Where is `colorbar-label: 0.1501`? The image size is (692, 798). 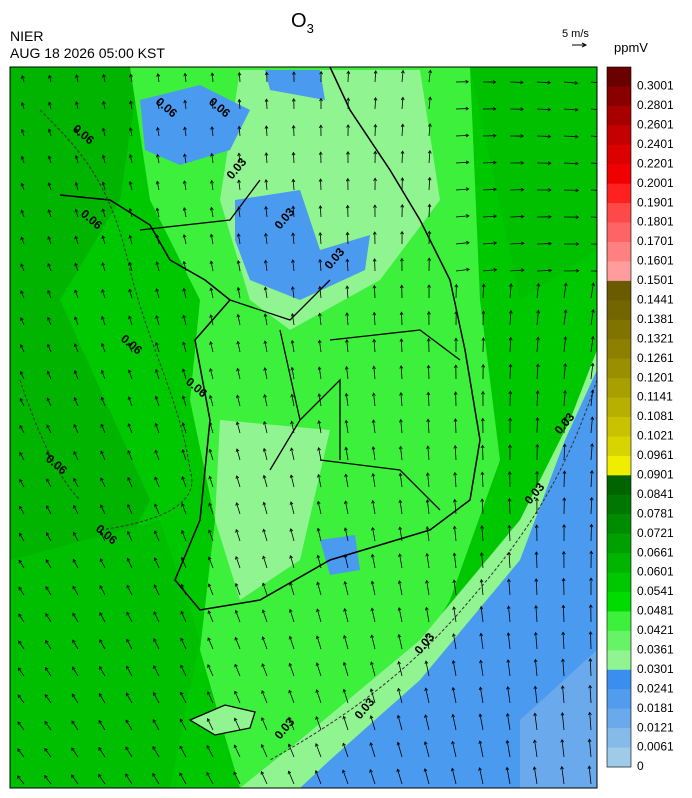
colorbar-label: 0.1501 is located at coordinates (655, 280).